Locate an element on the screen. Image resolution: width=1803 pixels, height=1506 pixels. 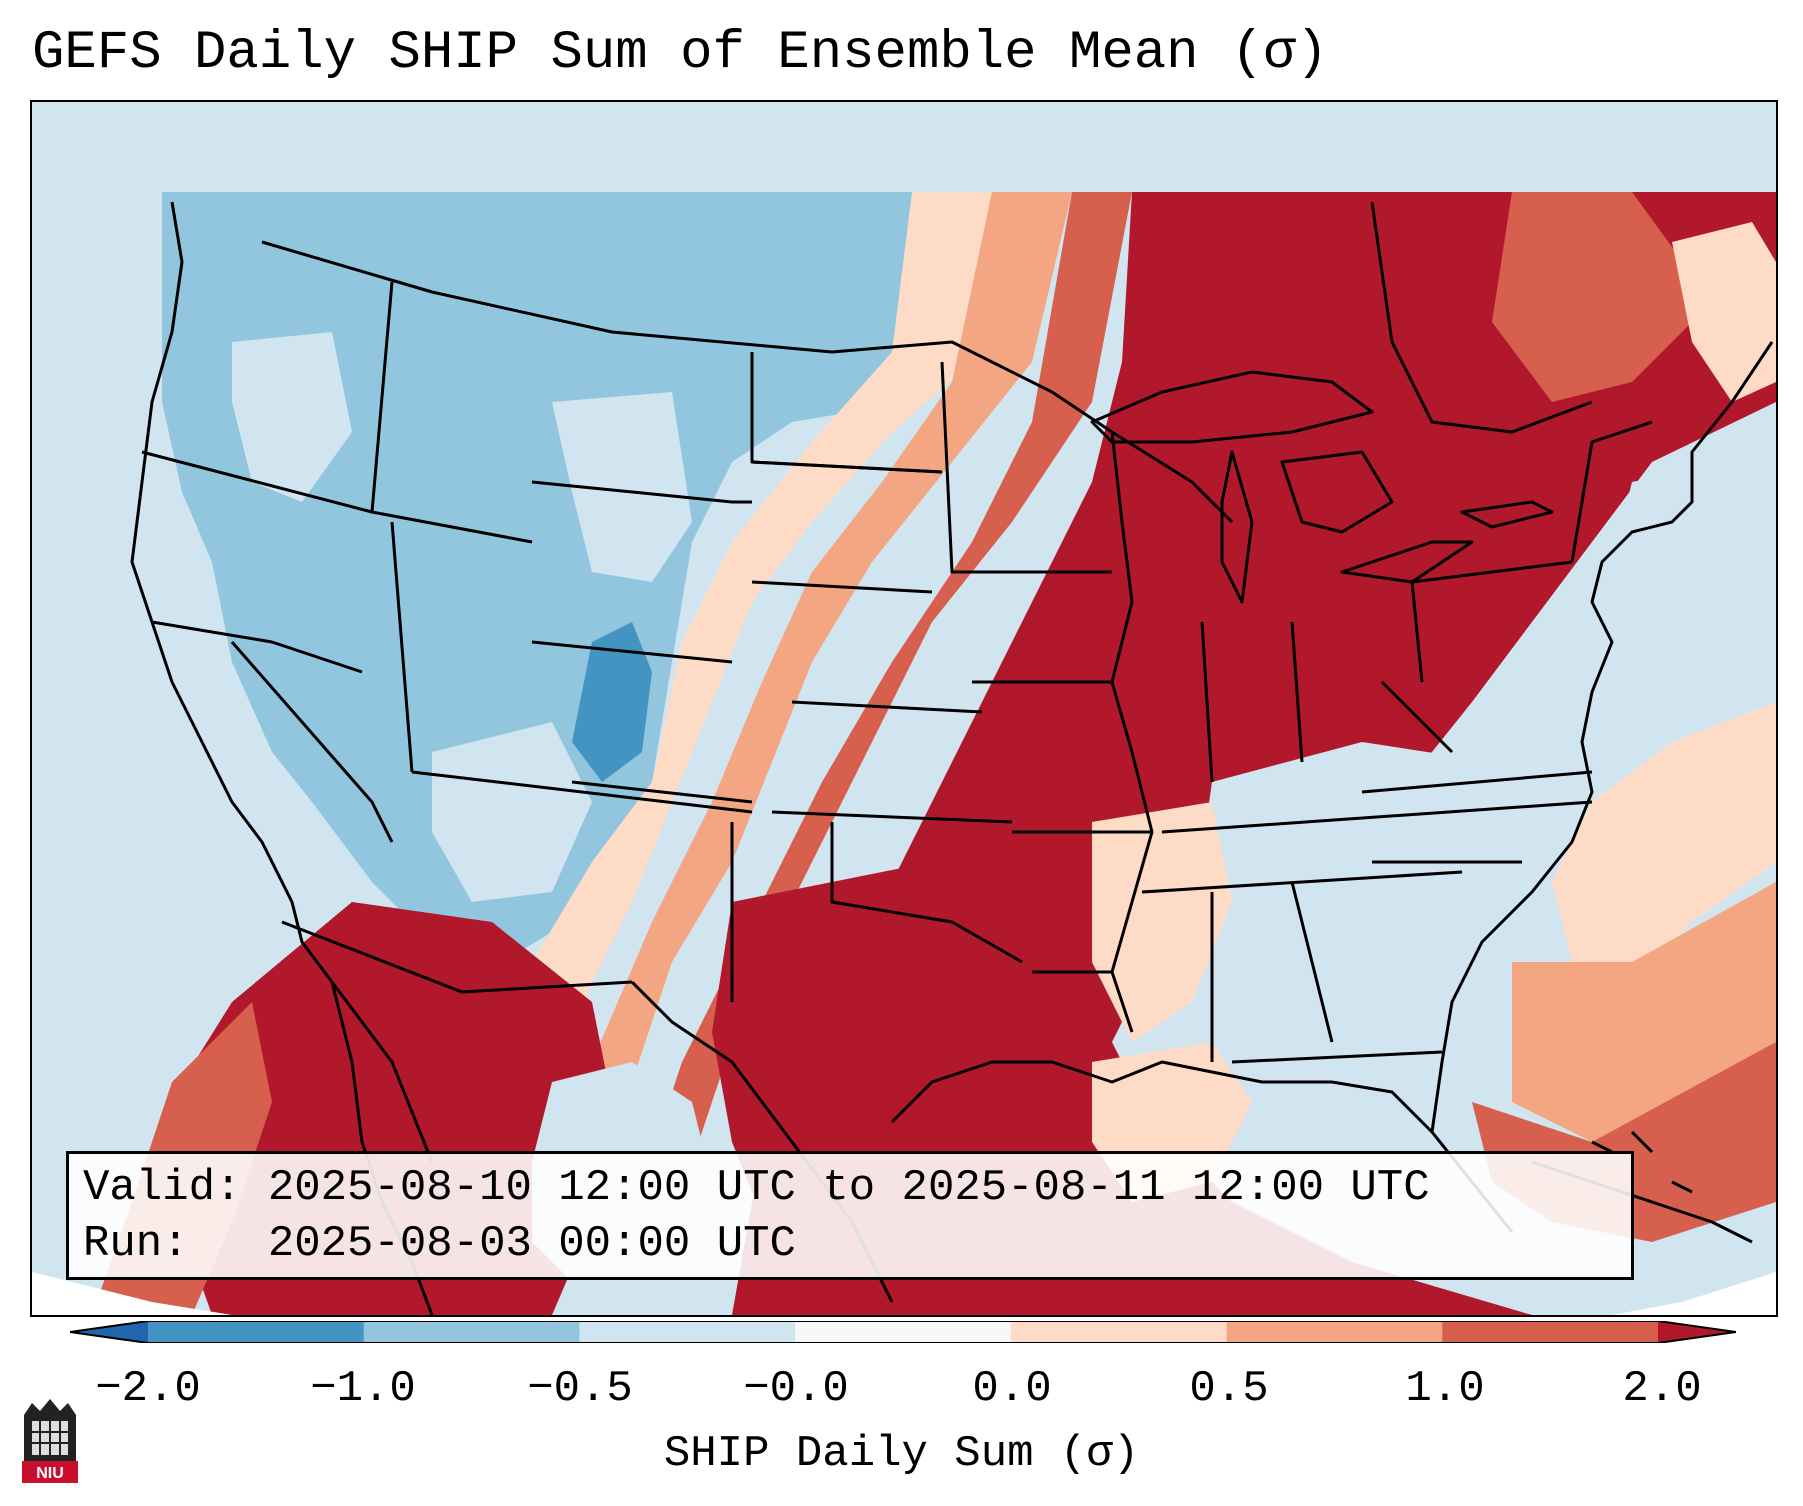
or-ca-line is located at coordinates (257, 647).